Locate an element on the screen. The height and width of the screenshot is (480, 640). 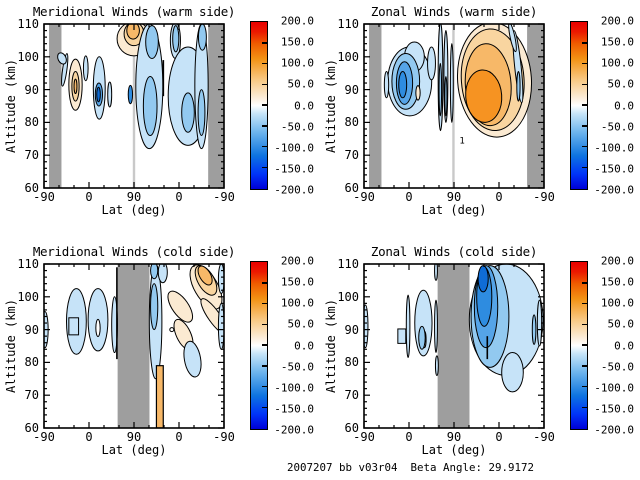
colorbar-tick-label: -50.0 is located at coordinates (297, 367).